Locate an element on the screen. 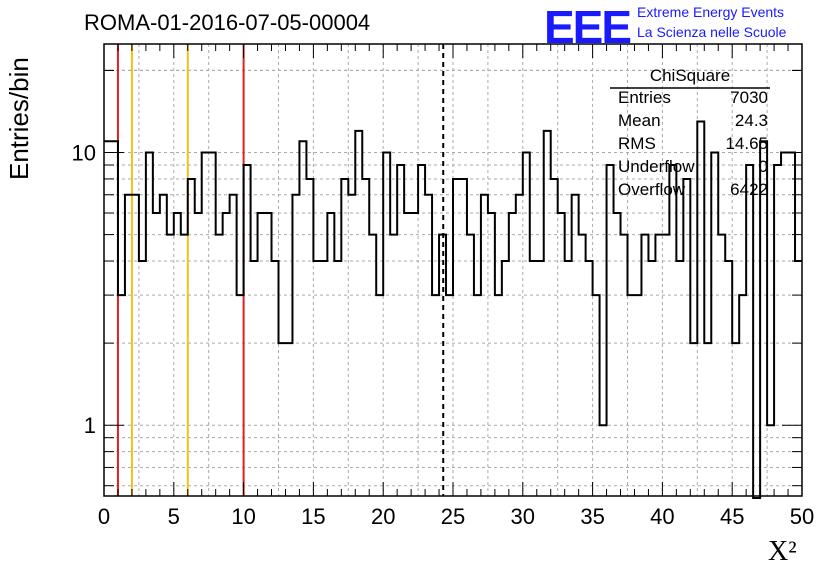 This screenshot has height=572, width=836. stats-row-underflow: Underflow 0 is located at coordinates (690, 168).